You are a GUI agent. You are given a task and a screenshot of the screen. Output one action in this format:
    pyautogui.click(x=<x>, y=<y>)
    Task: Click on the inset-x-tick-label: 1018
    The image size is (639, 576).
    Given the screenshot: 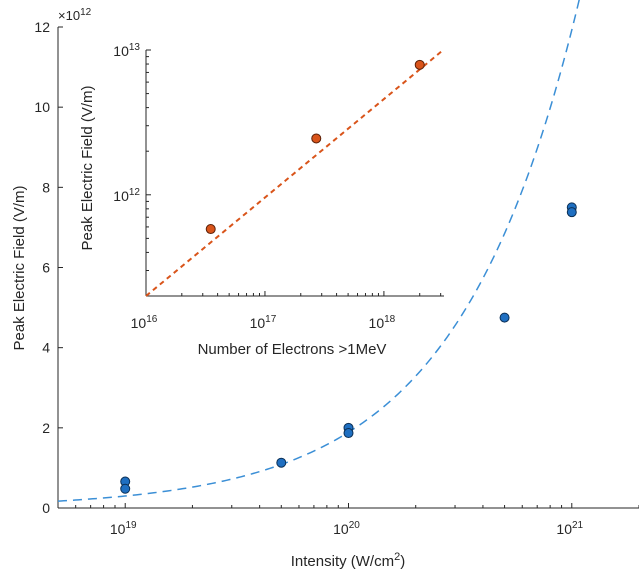 What is the action you would take?
    pyautogui.click(x=382, y=322)
    